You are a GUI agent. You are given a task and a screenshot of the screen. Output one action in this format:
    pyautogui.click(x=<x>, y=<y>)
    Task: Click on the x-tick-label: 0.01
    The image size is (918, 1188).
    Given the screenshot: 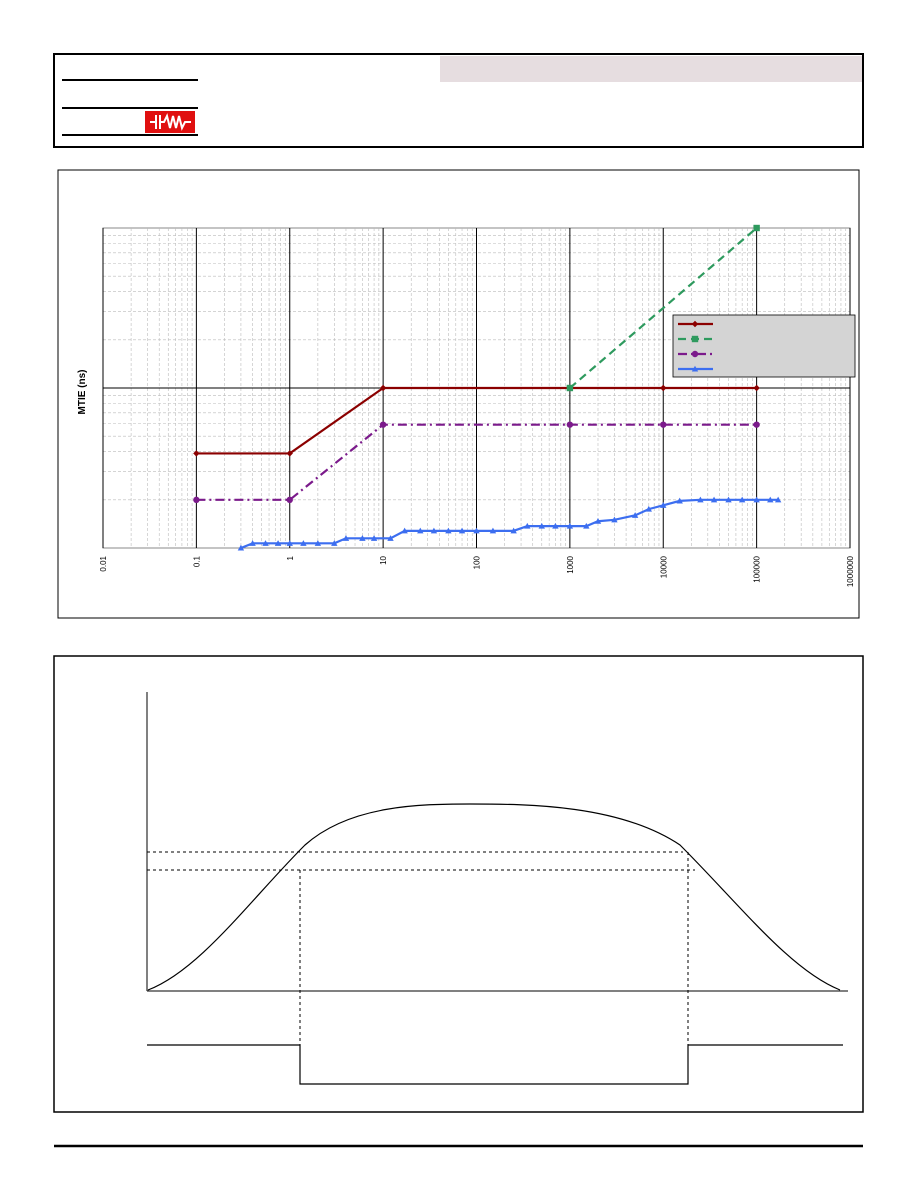 What is the action you would take?
    pyautogui.click(x=103, y=563)
    